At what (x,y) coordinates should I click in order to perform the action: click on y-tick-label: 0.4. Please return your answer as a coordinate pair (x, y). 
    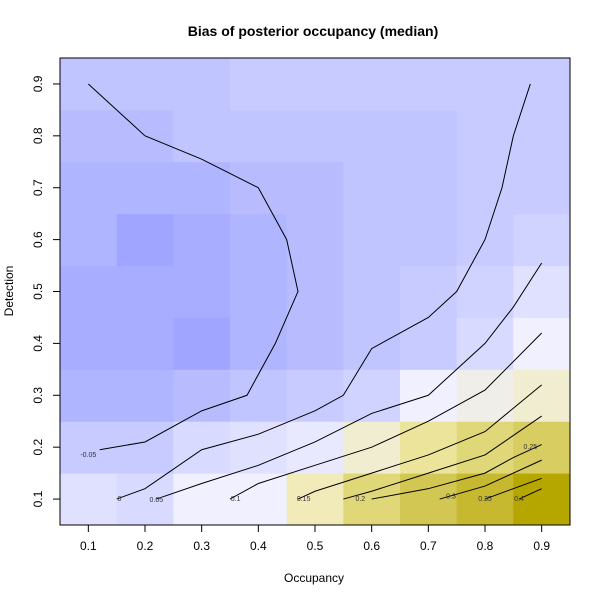
    Looking at the image, I should click on (38, 343).